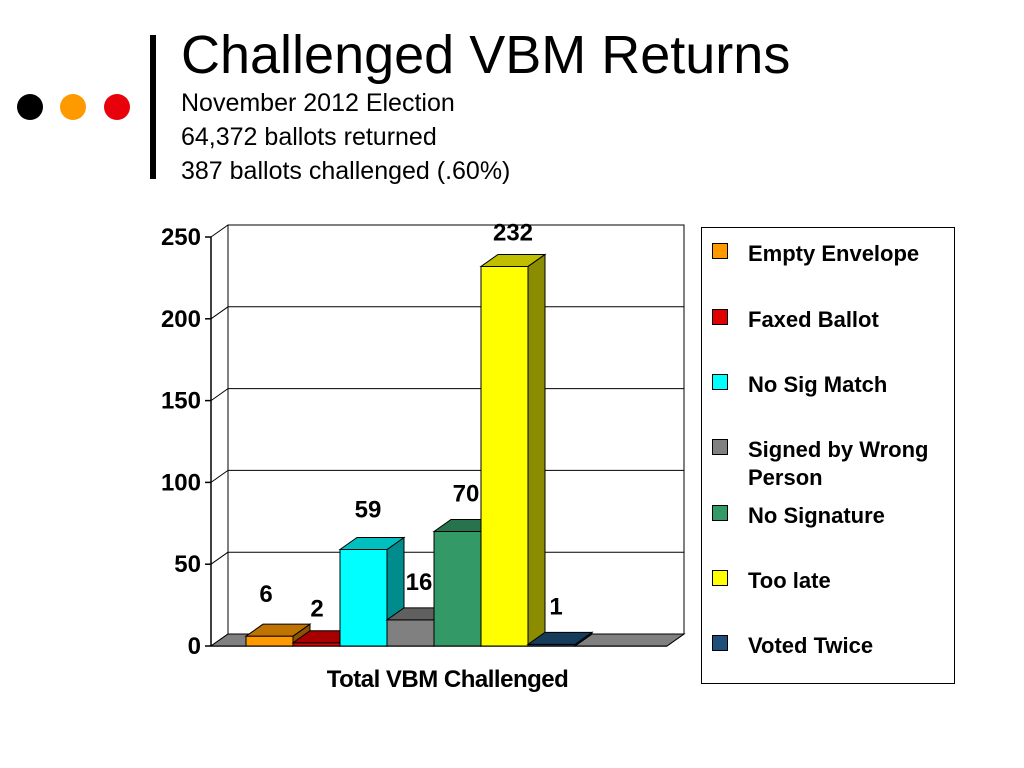  I want to click on decor-dot-orange, so click(73, 107).